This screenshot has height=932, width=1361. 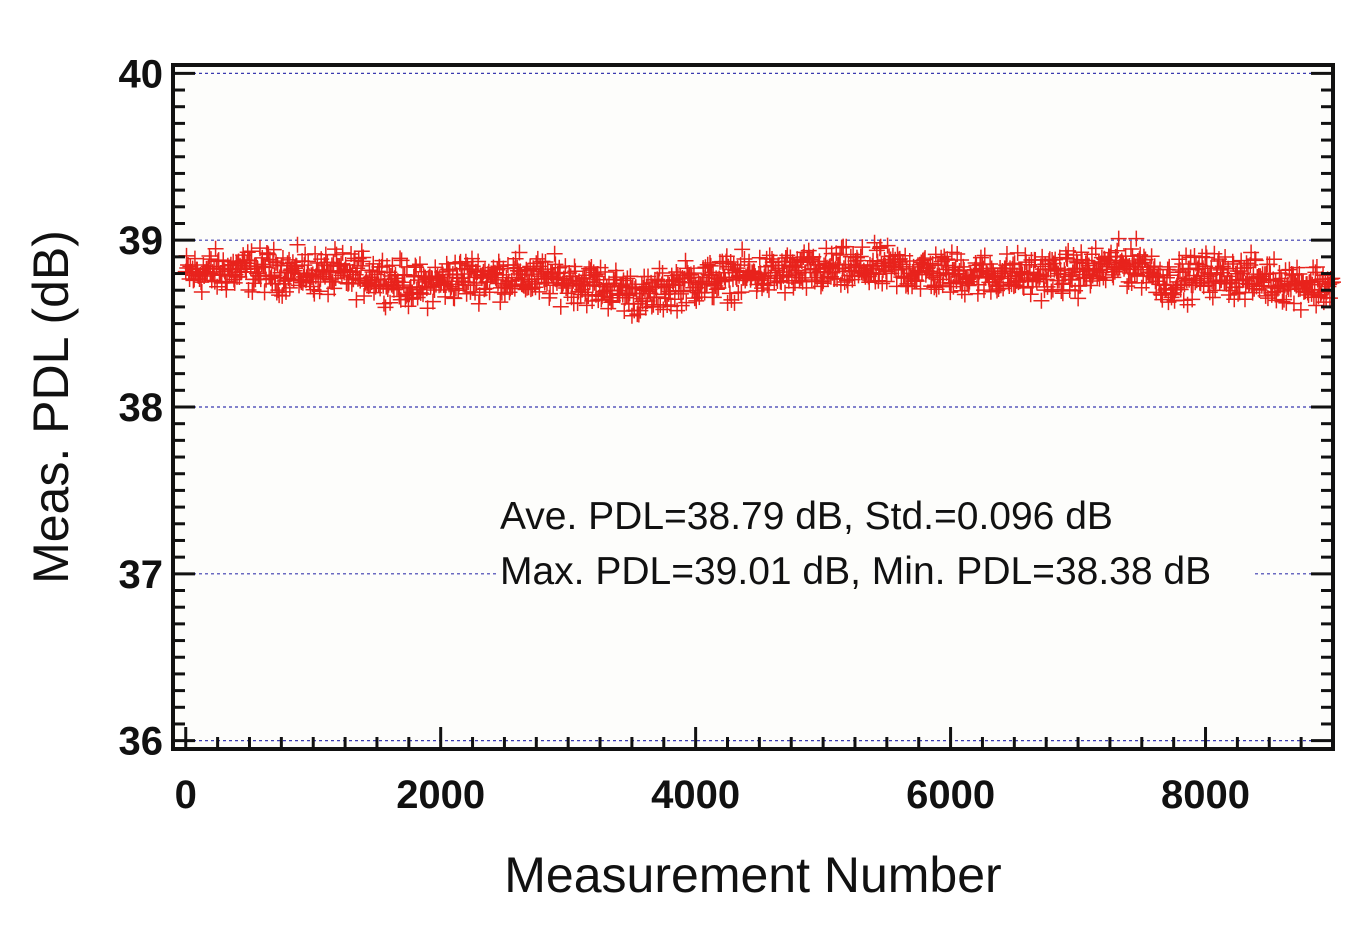 I want to click on x-tick-label: 4000, so click(x=695, y=795).